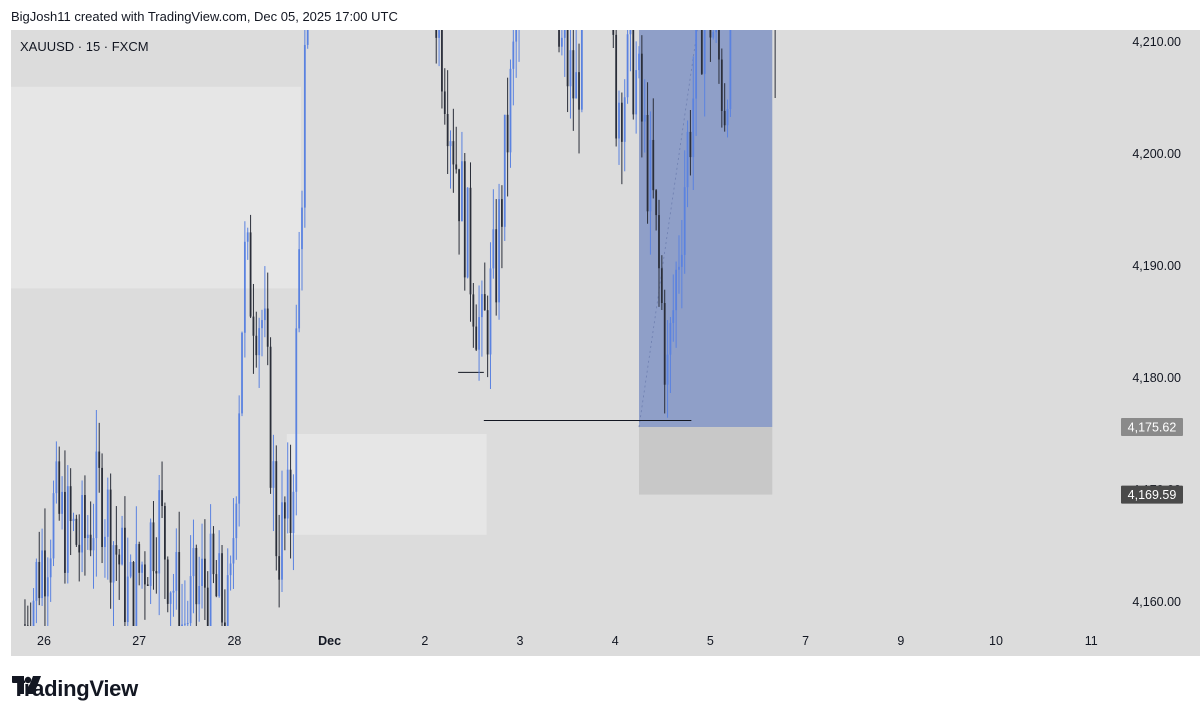 This screenshot has width=1200, height=720. I want to click on symbol-label: XAUUSD · 15 · FXCM, so click(84, 46).